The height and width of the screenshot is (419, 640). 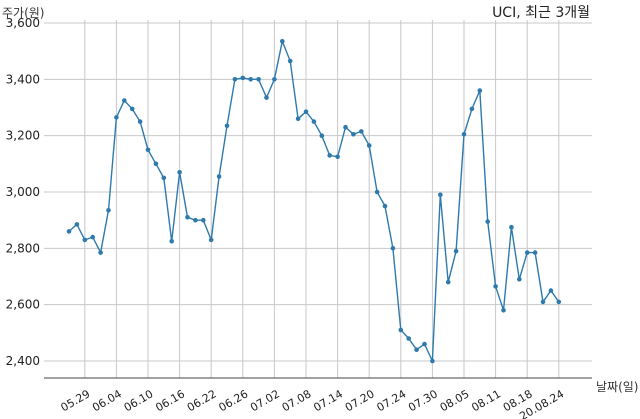 I want to click on y-tick-label: 3,200, so click(x=23, y=136).